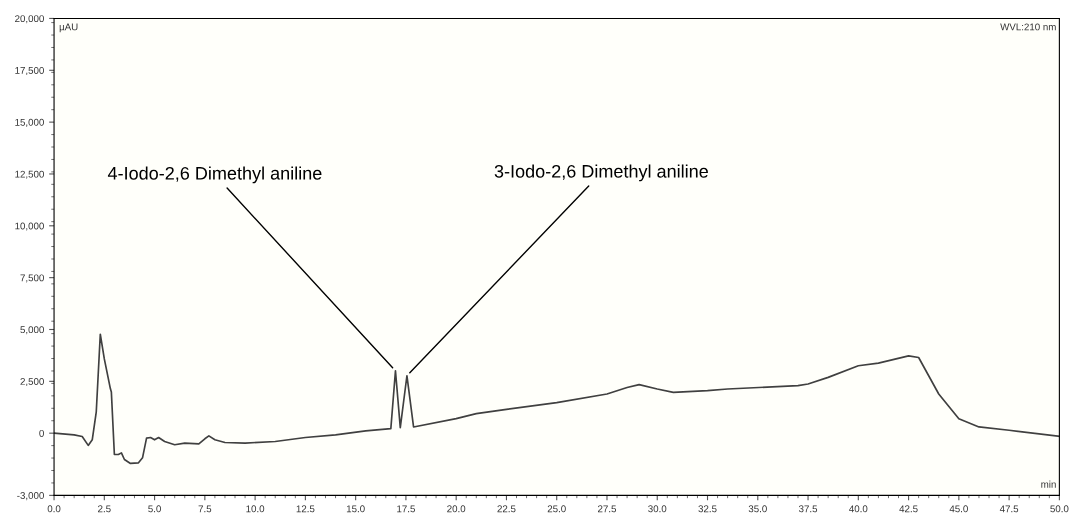  I want to click on y-tick-label: 17,500, so click(29, 71).